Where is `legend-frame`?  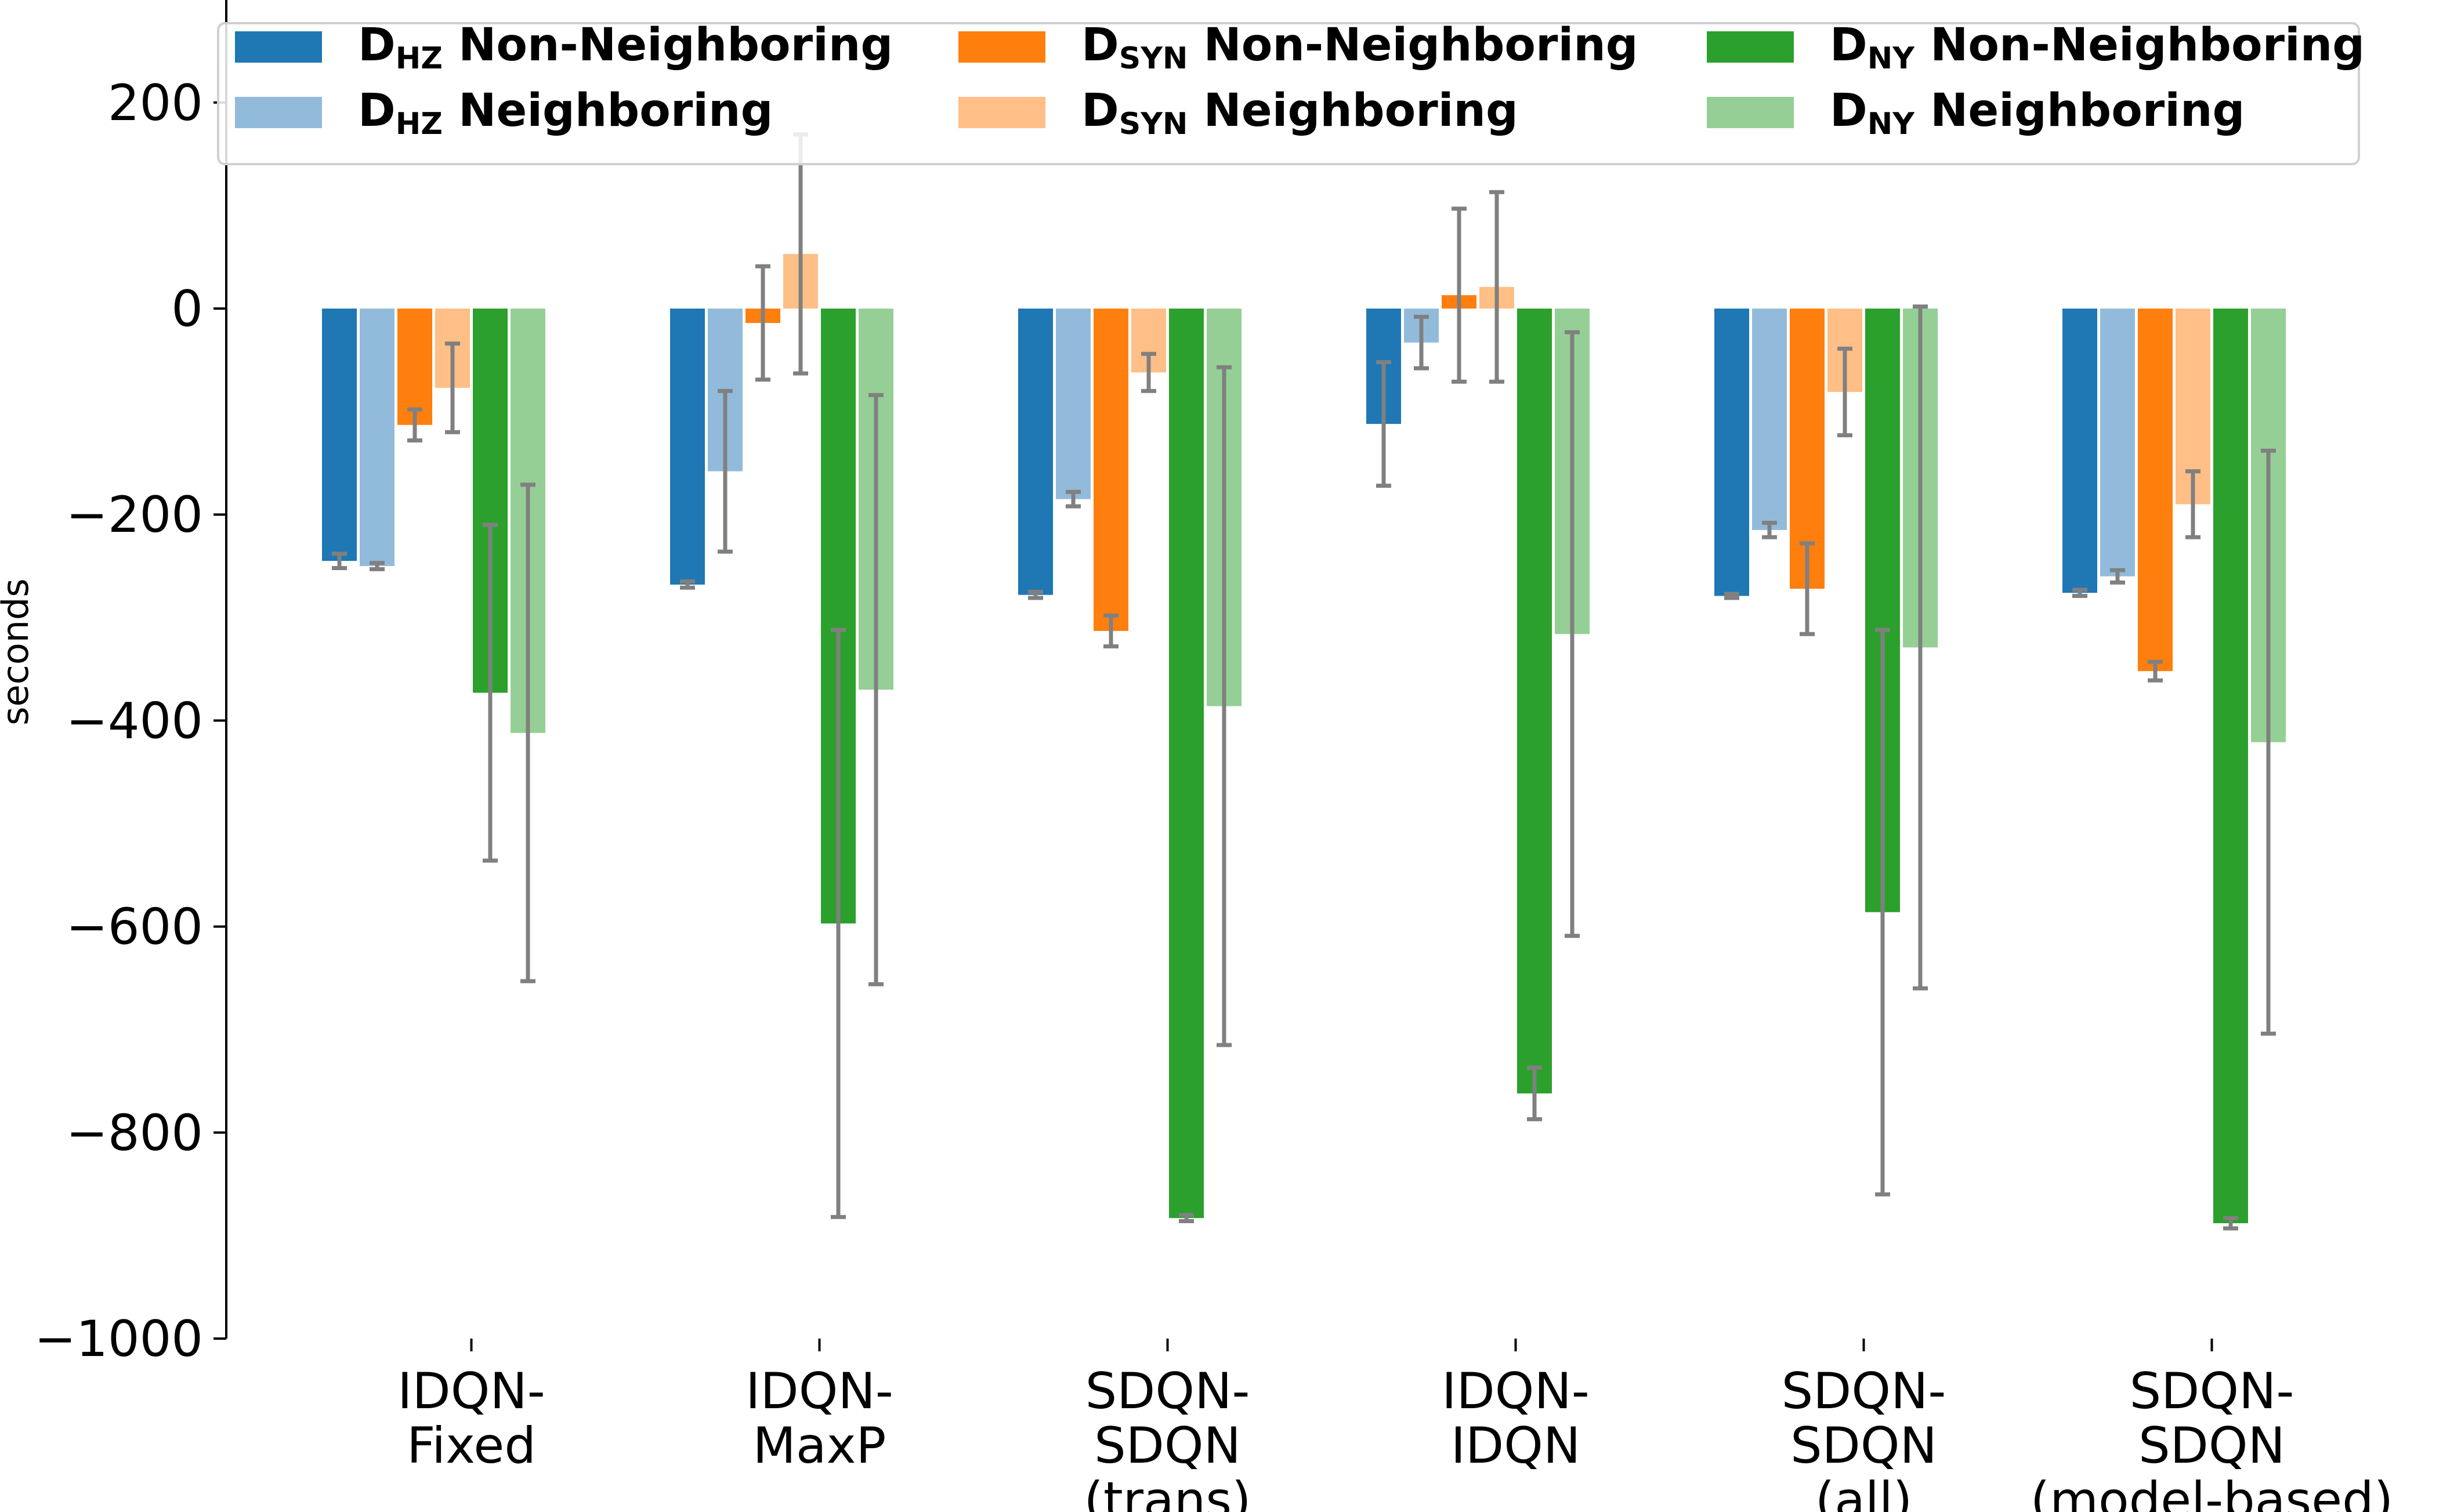
legend-frame is located at coordinates (1288, 94).